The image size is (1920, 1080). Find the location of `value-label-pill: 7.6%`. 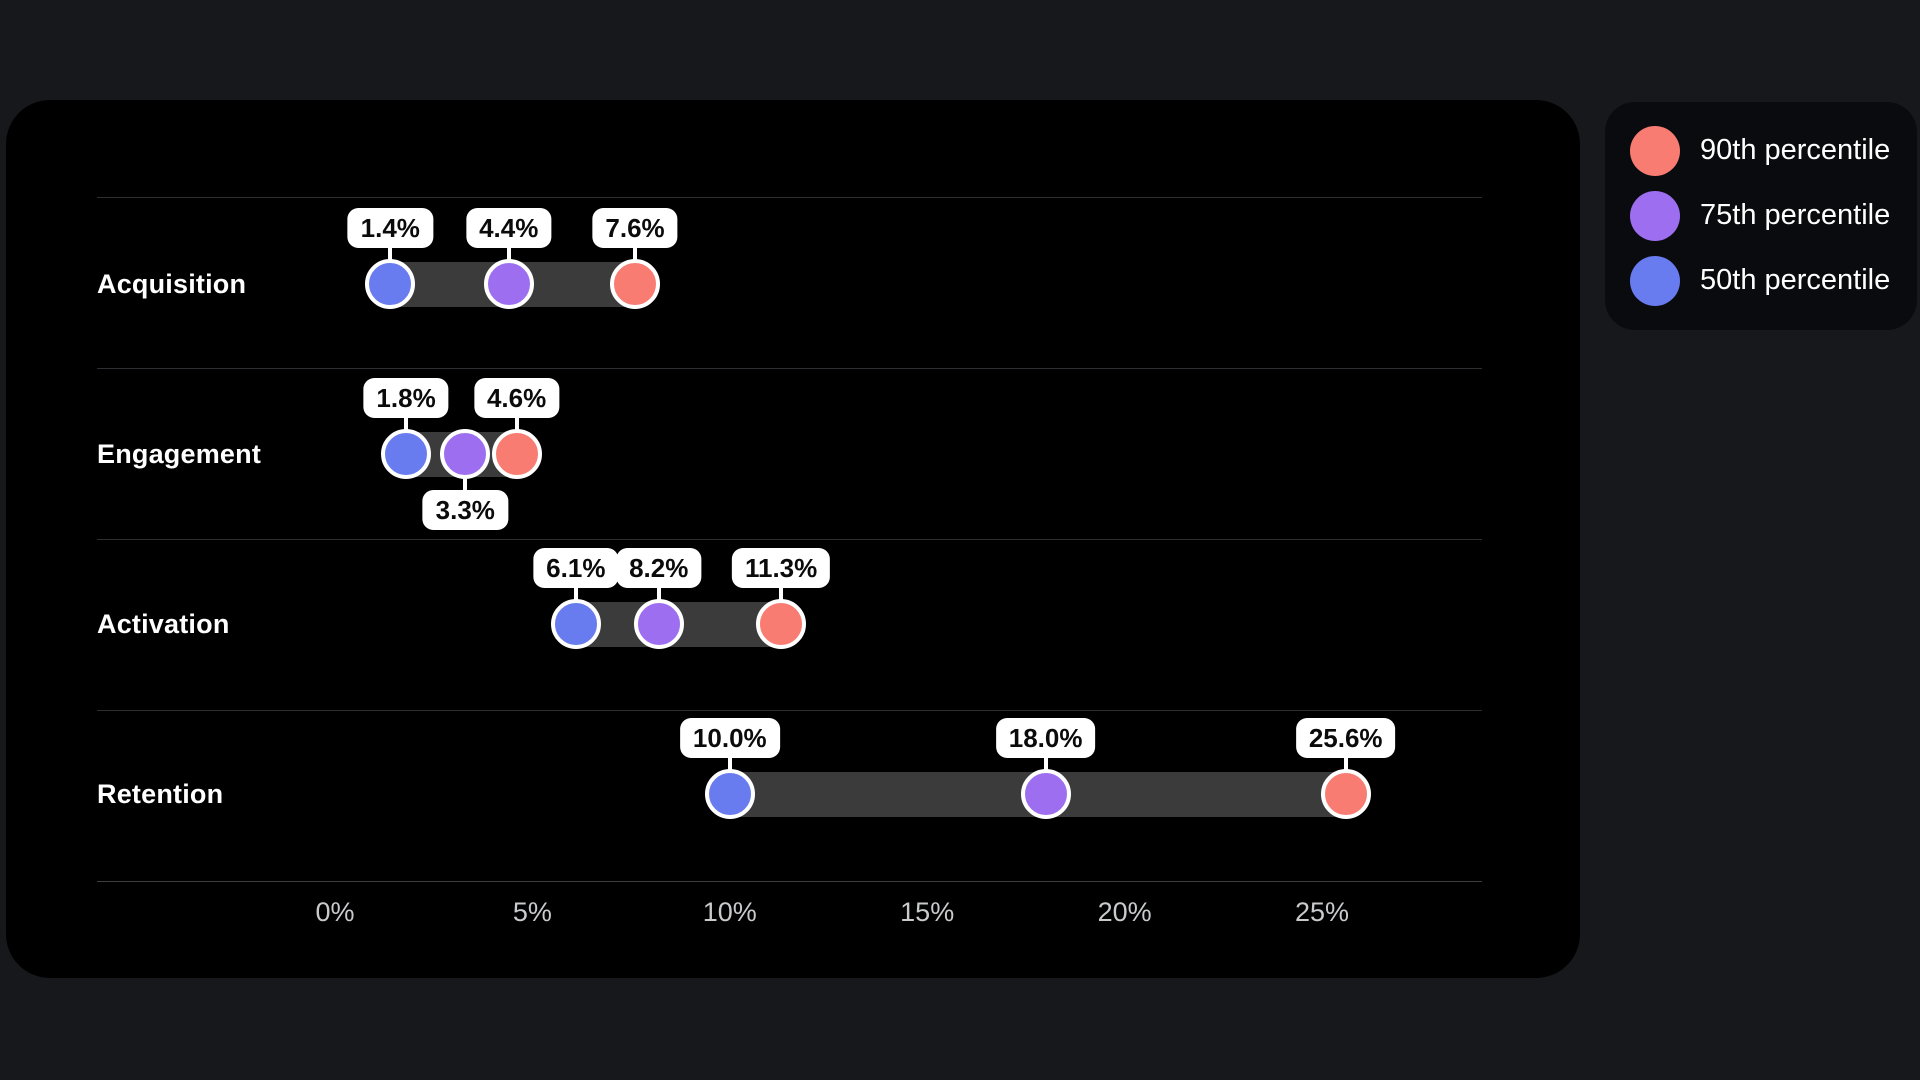

value-label-pill: 7.6% is located at coordinates (635, 228).